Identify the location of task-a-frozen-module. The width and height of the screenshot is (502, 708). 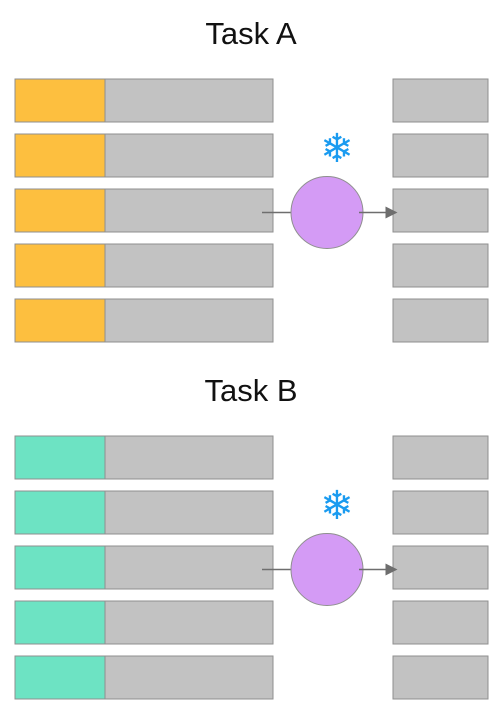
(327, 212).